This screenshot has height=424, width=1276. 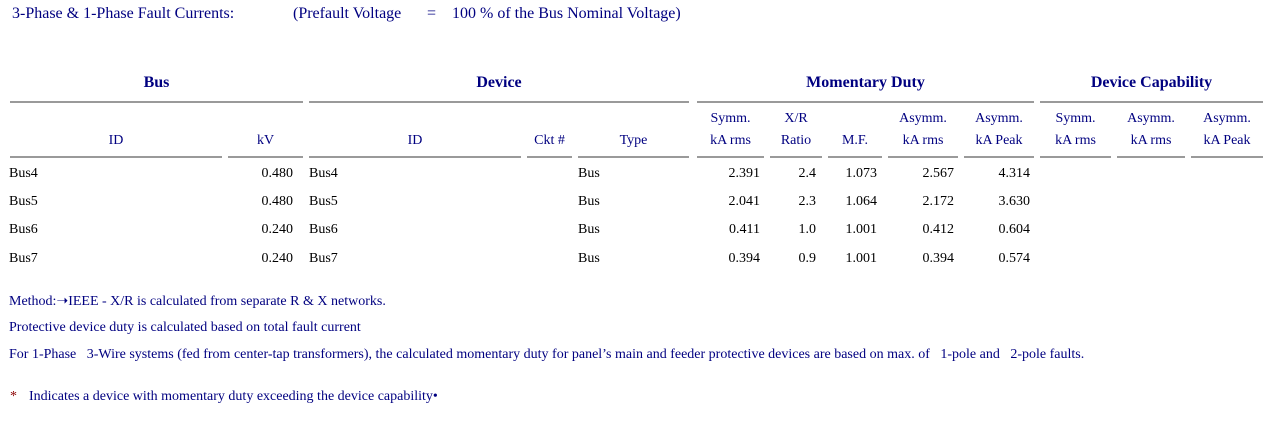 I want to click on col-asym-peak-line2: kA Peak, so click(x=999, y=140).